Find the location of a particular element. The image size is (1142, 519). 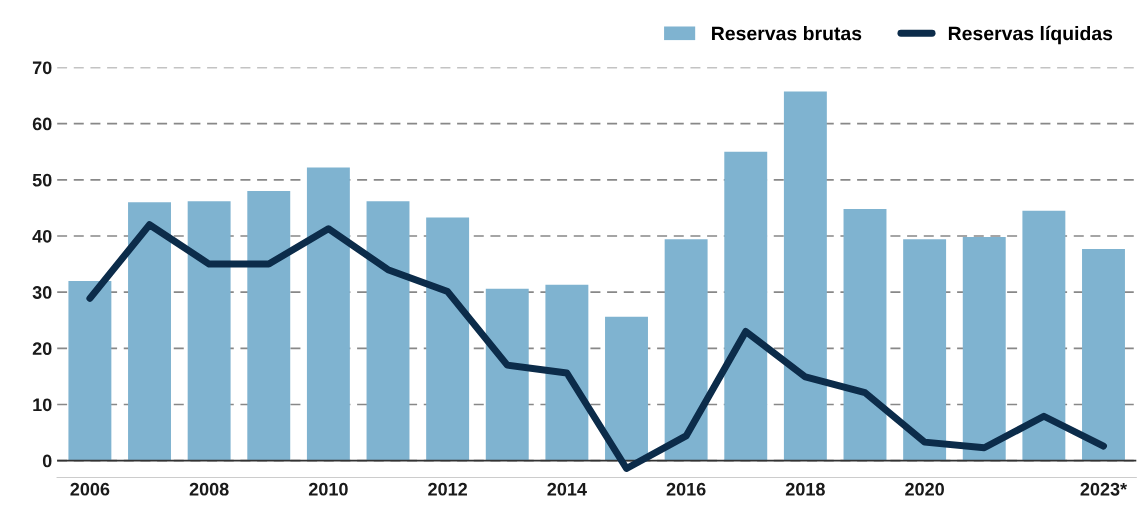

x-tick-label: 2006 is located at coordinates (90, 489).